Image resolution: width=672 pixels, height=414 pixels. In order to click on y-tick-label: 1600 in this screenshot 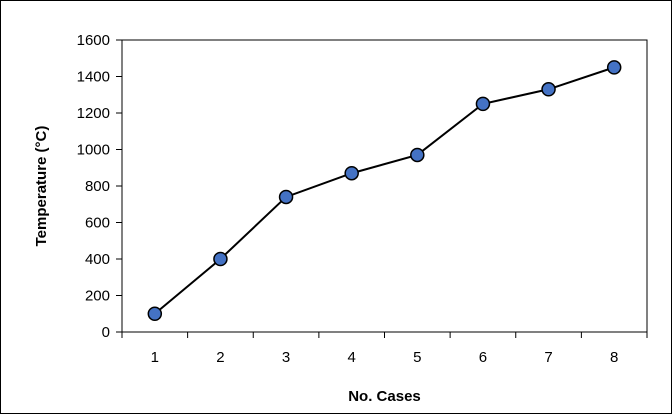, I will do `click(93, 40)`.